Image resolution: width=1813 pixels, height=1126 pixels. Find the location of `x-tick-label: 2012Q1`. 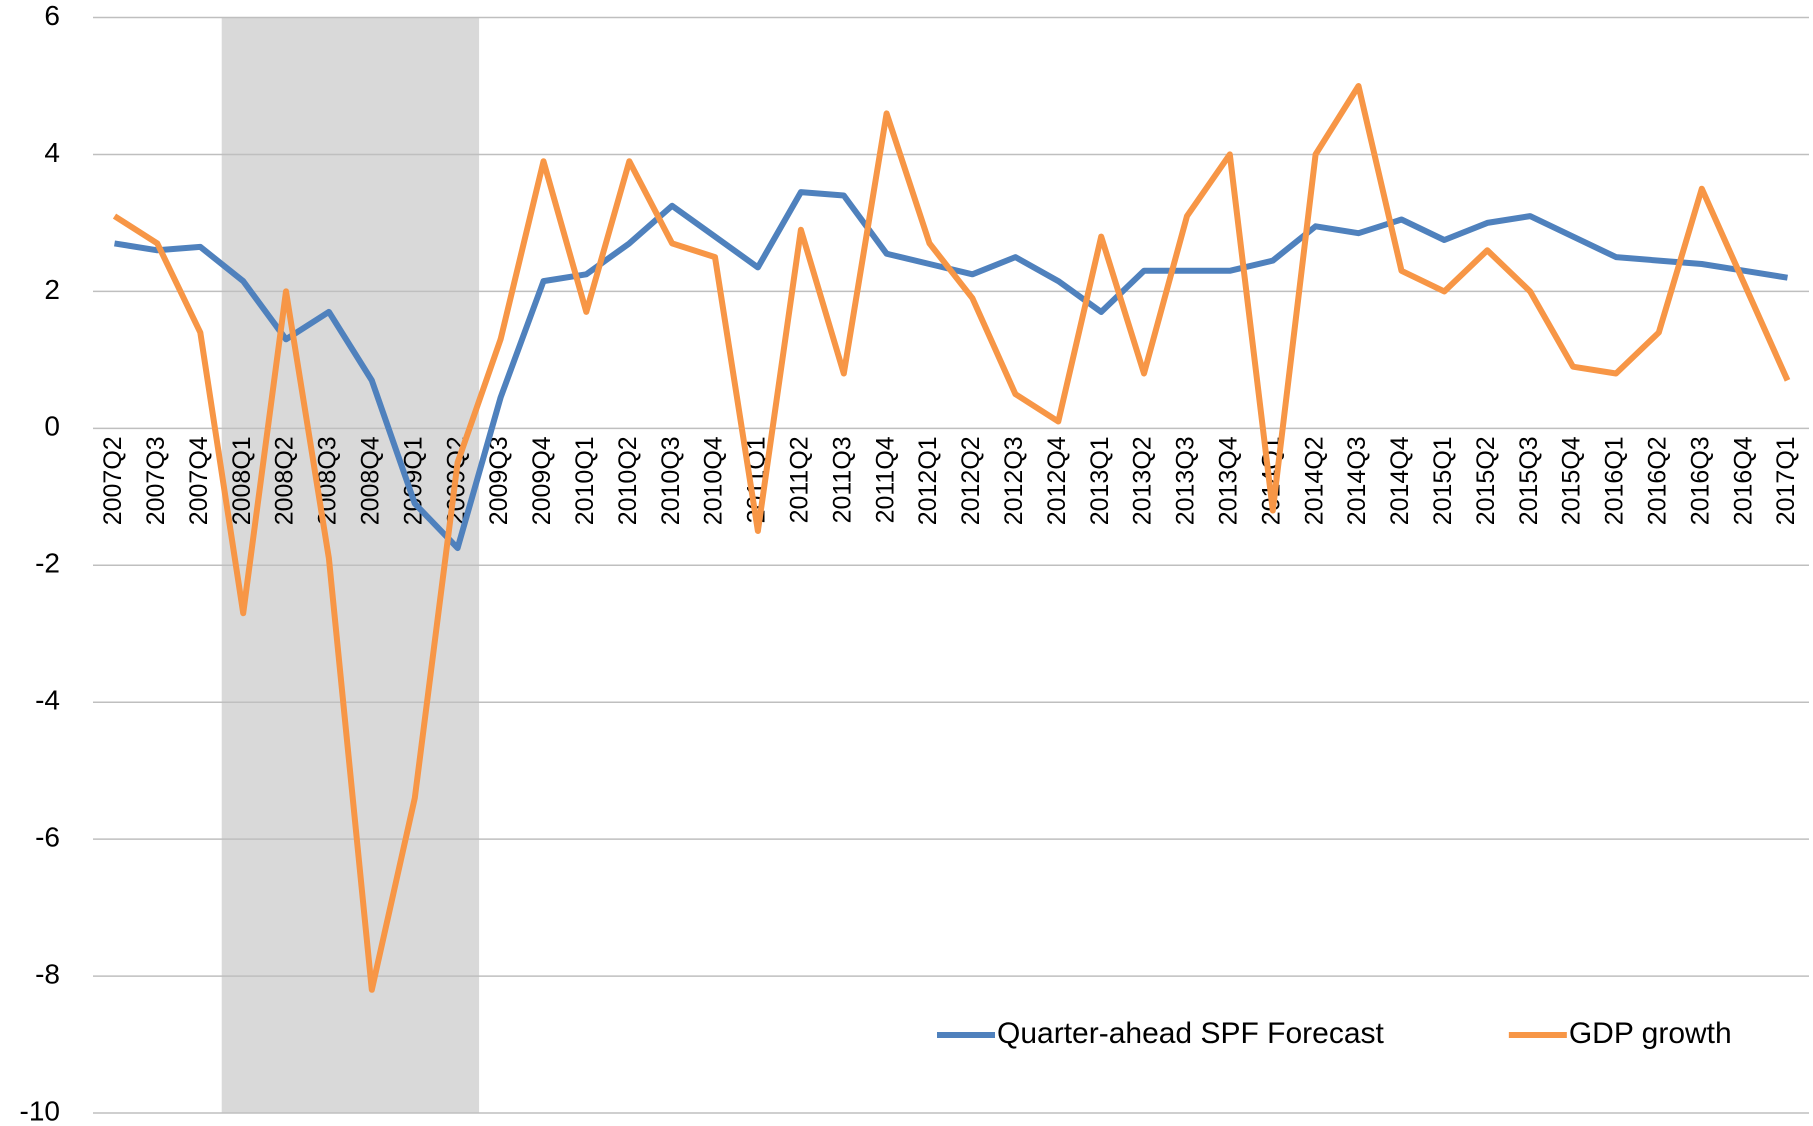

x-tick-label: 2012Q1 is located at coordinates (928, 480).